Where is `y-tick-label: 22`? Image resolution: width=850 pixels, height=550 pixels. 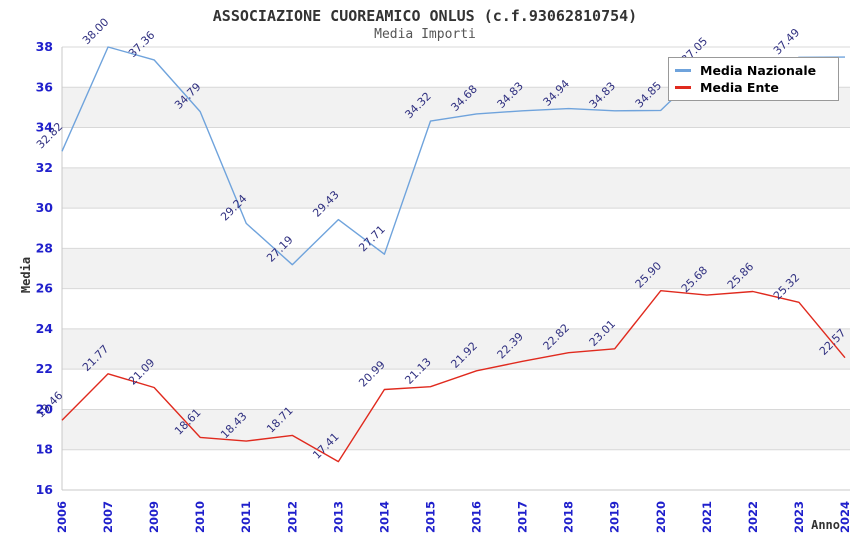 y-tick-label: 22 is located at coordinates (44, 368).